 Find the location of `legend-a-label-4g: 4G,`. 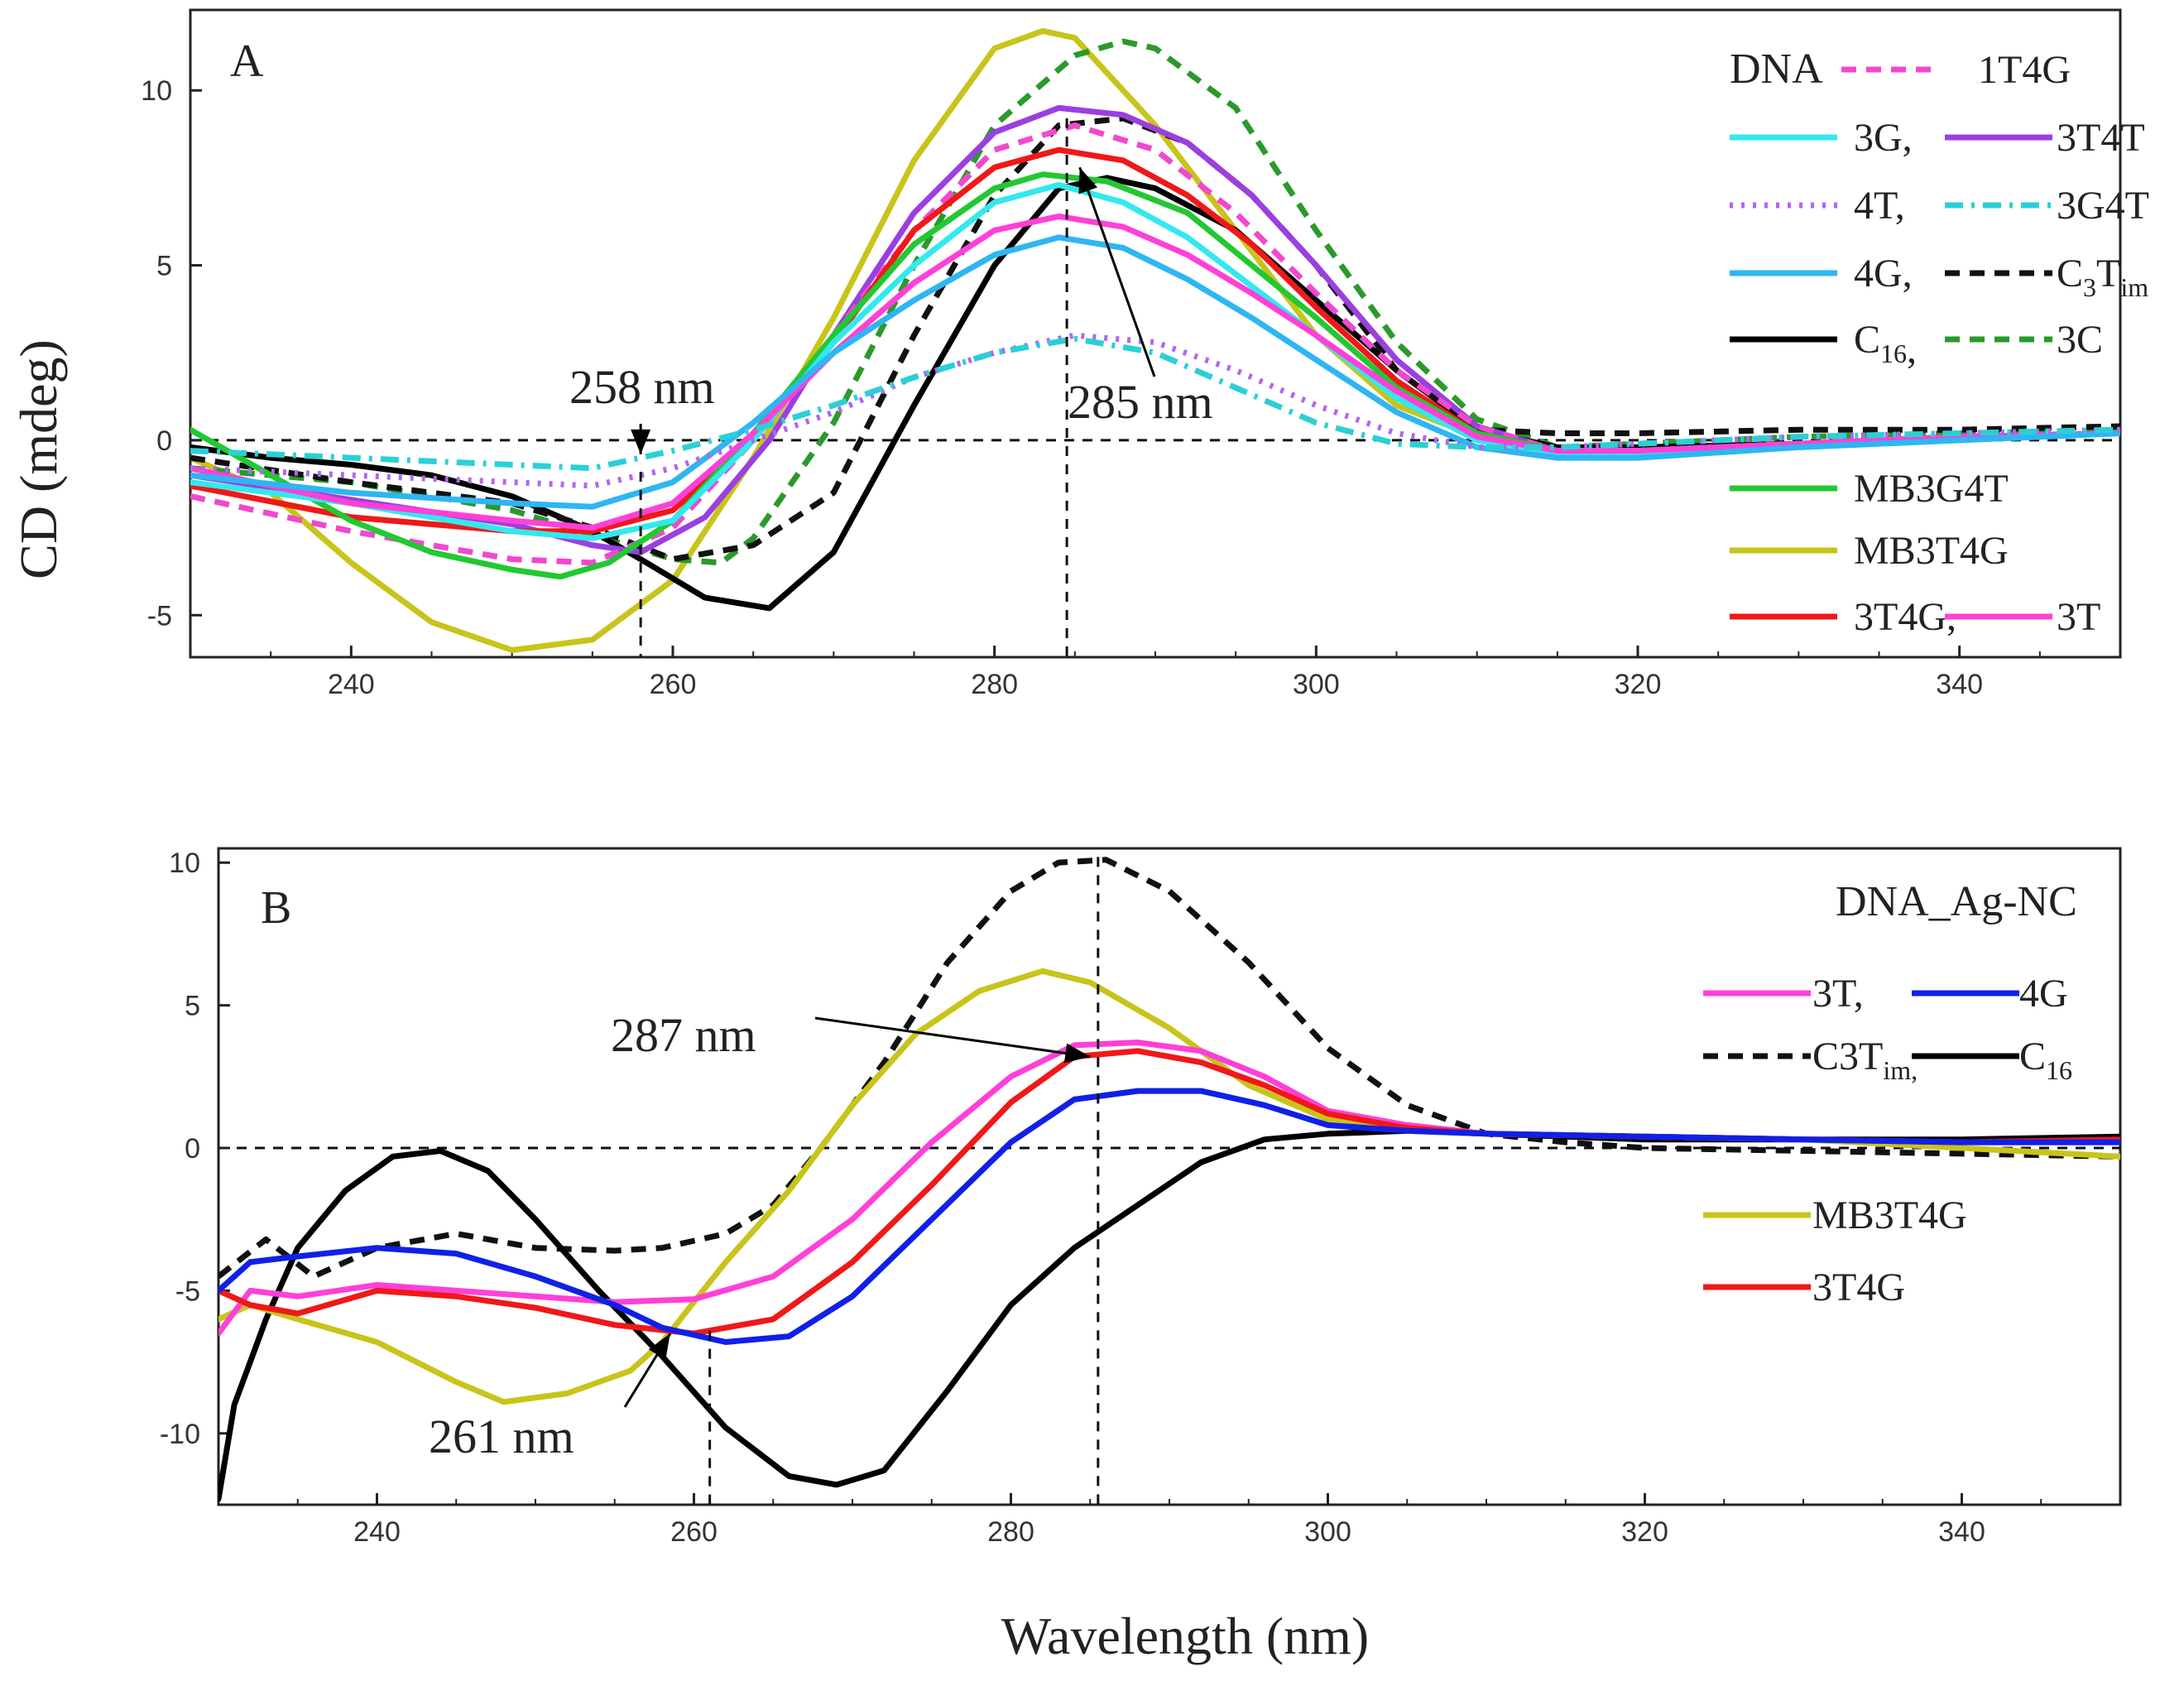

legend-a-label-4g: 4G, is located at coordinates (1883, 273).